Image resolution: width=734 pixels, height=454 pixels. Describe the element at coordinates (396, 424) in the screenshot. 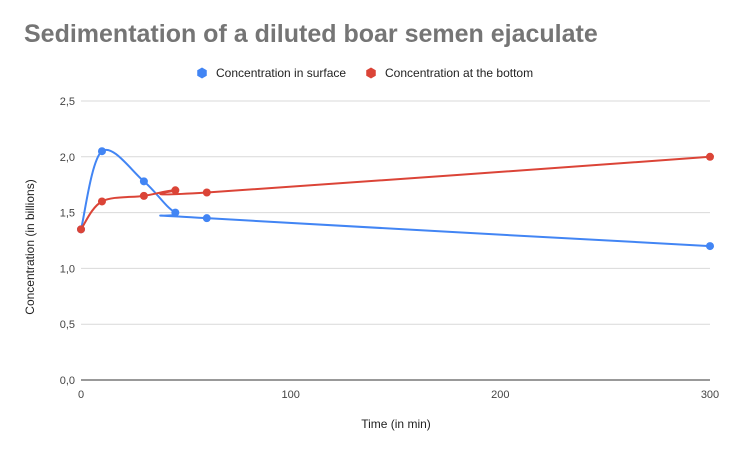

I see `x-axis-label: Time (in min)` at that location.